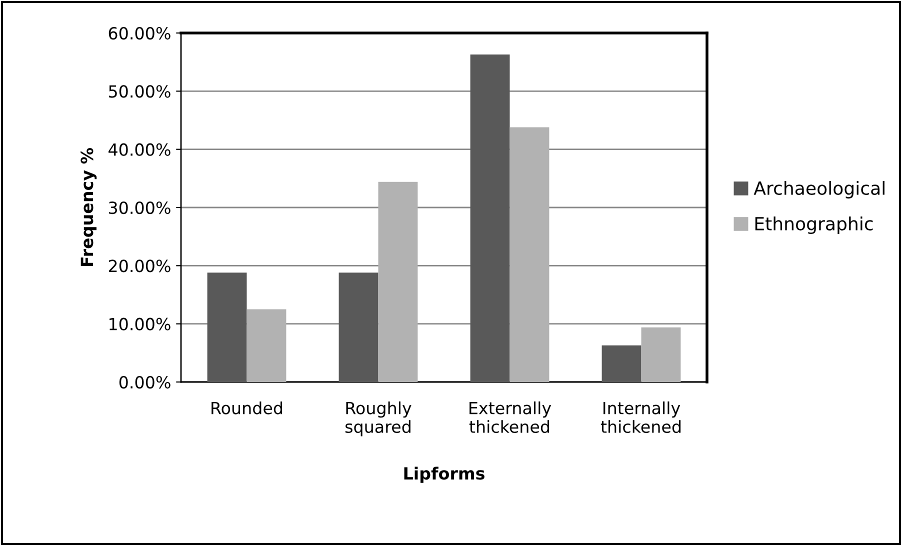 The image size is (902, 546). I want to click on x-axis-title: Lipforms, so click(444, 474).